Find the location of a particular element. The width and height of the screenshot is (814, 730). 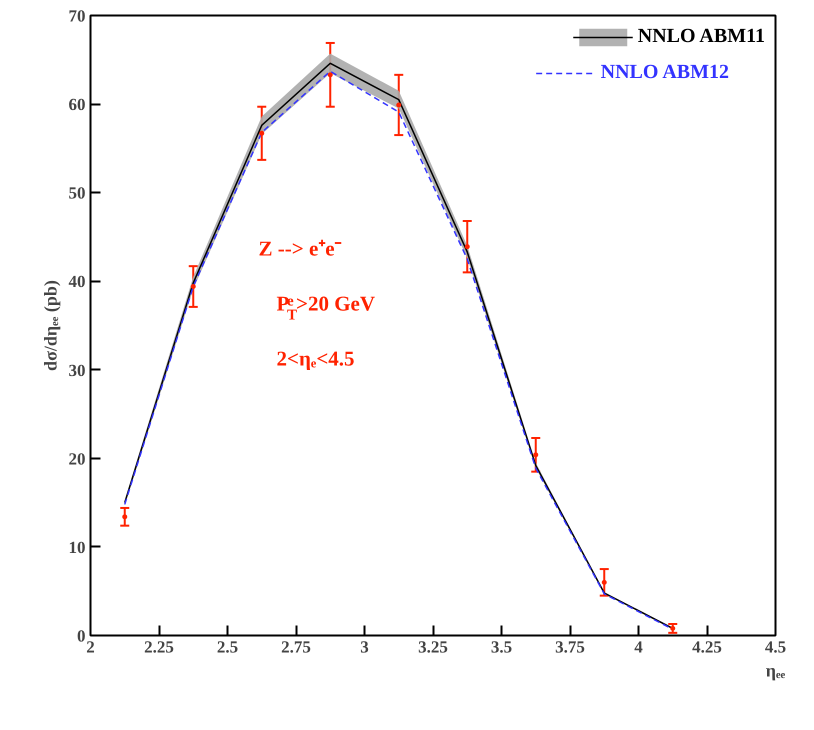

y-tick-label: 40 is located at coordinates (77, 282).